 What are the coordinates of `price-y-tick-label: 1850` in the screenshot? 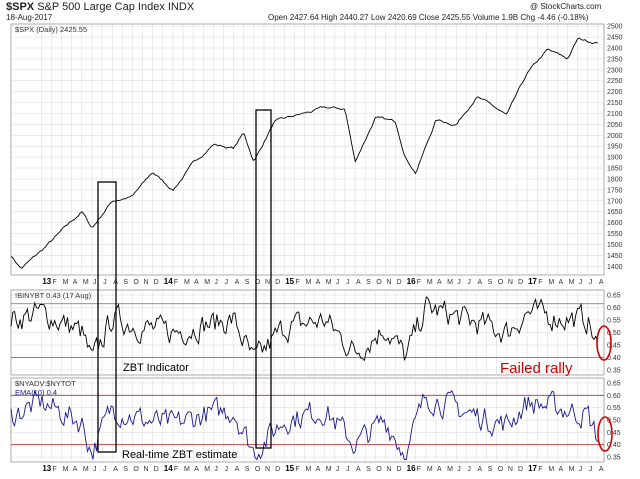 It's located at (615, 169).